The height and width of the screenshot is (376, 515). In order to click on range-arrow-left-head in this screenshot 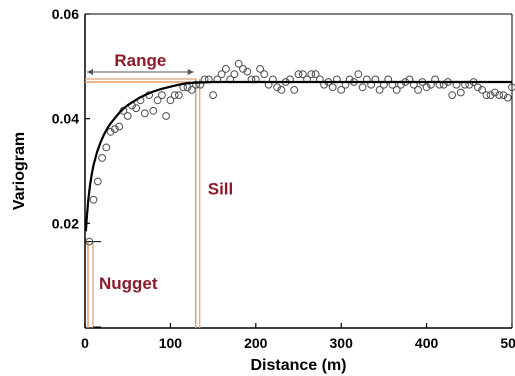, I will do `click(90, 72)`.